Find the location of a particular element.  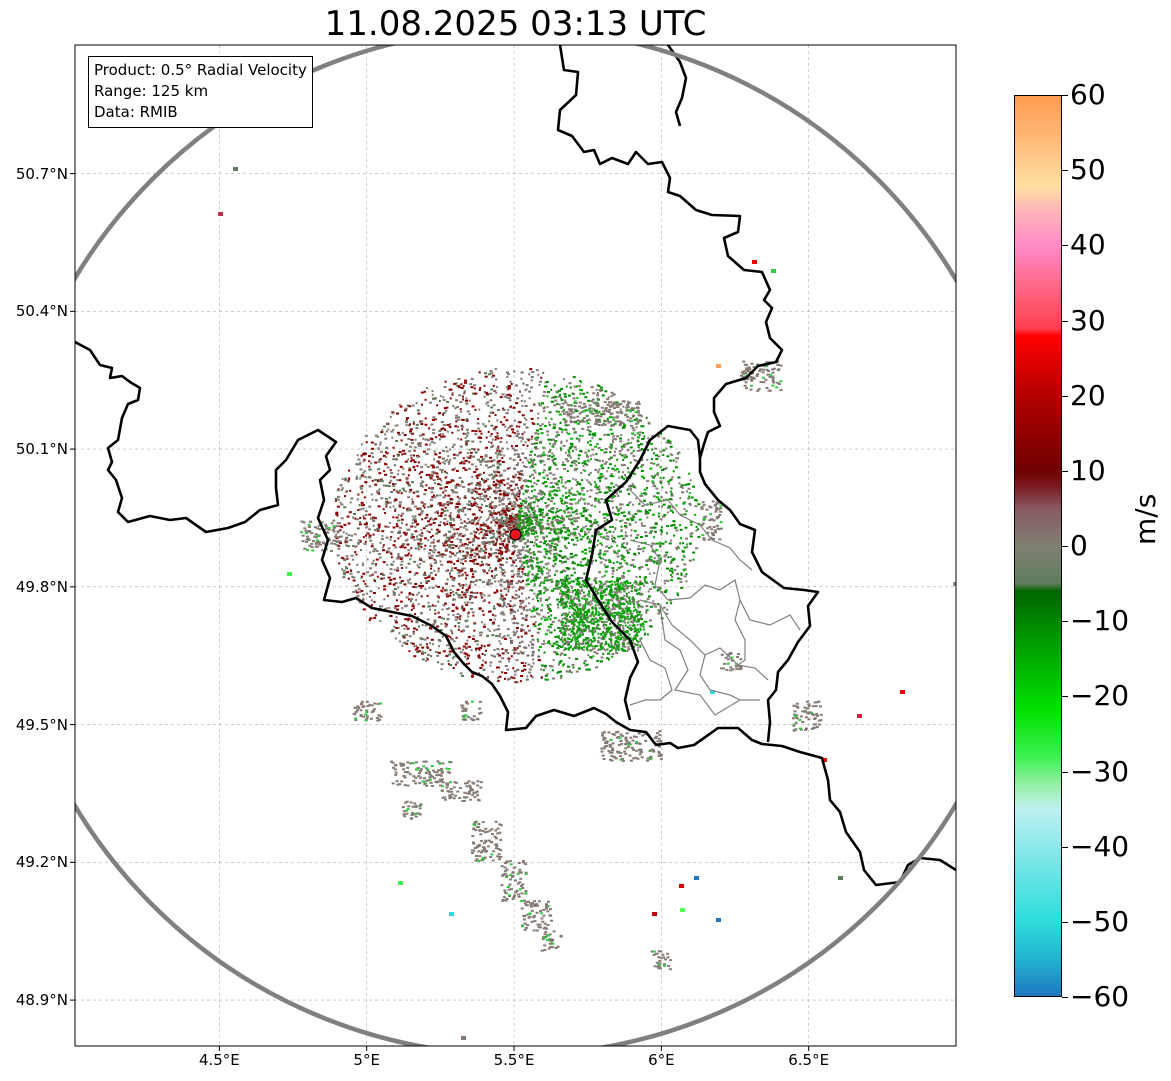

lat-tick-label: 50.4°N is located at coordinates (41, 311).